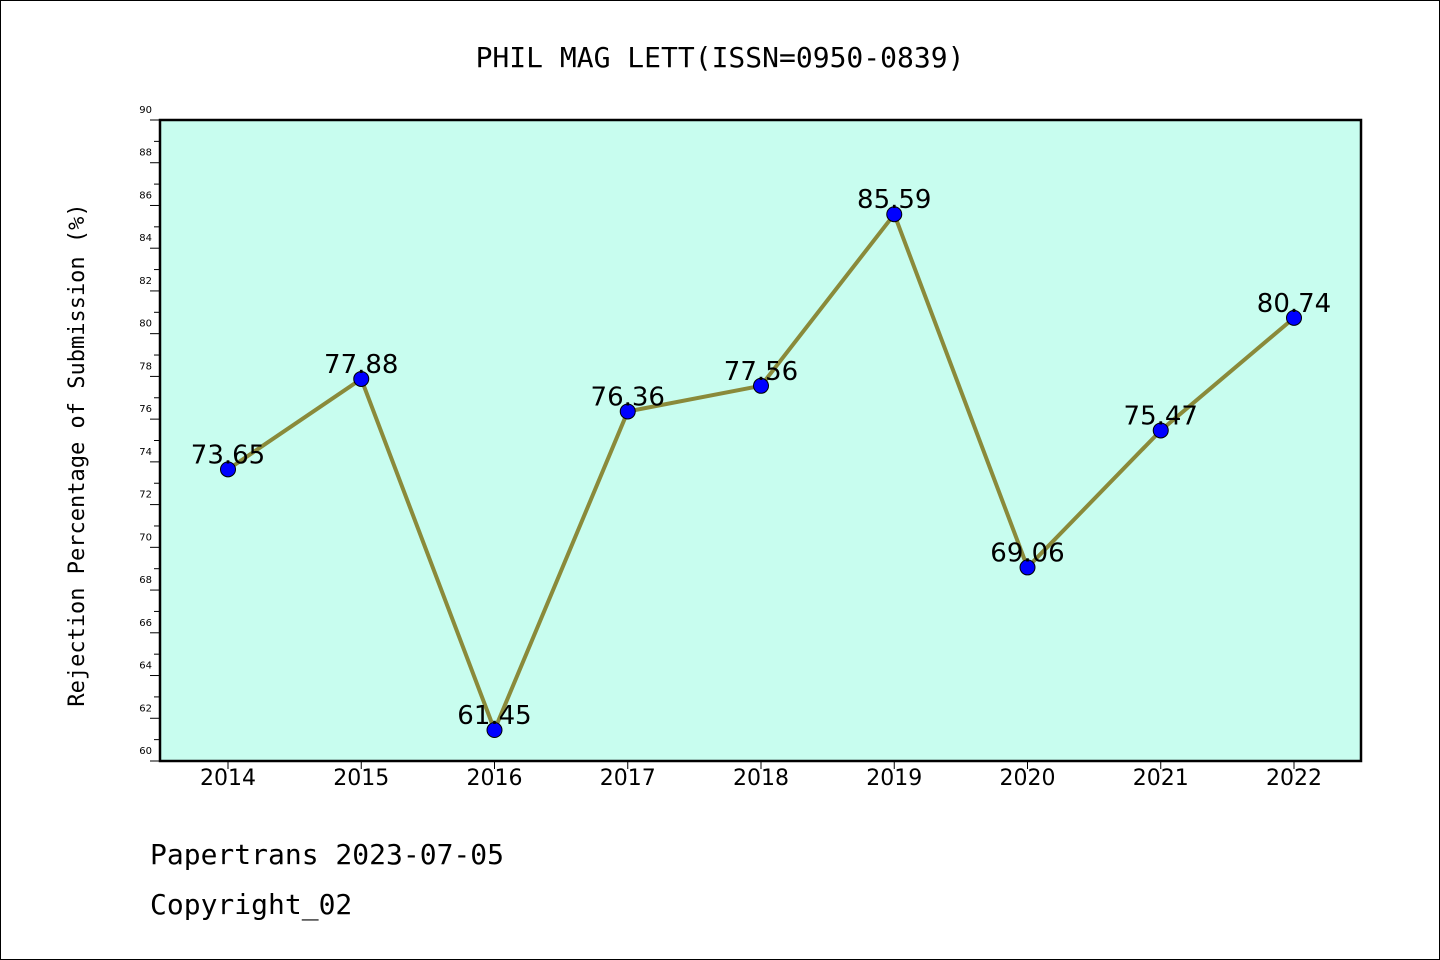 The height and width of the screenshot is (960, 1440). I want to click on x-tick-label: 2016, so click(495, 778).